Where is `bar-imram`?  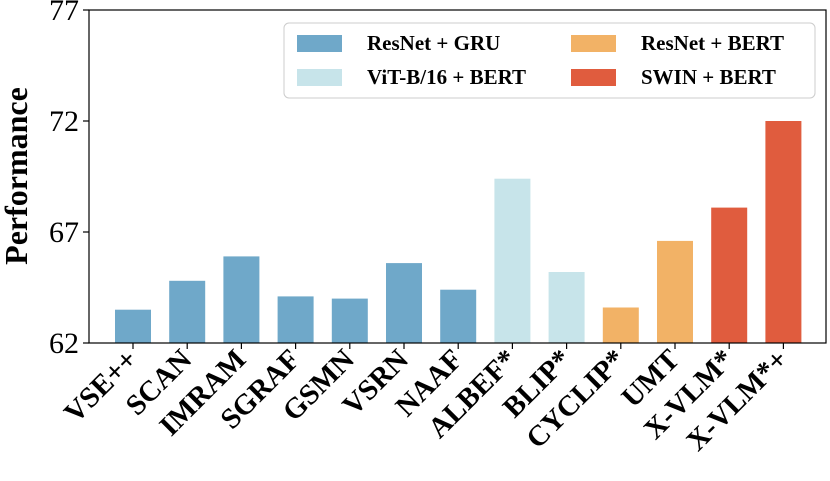
bar-imram is located at coordinates (241, 299).